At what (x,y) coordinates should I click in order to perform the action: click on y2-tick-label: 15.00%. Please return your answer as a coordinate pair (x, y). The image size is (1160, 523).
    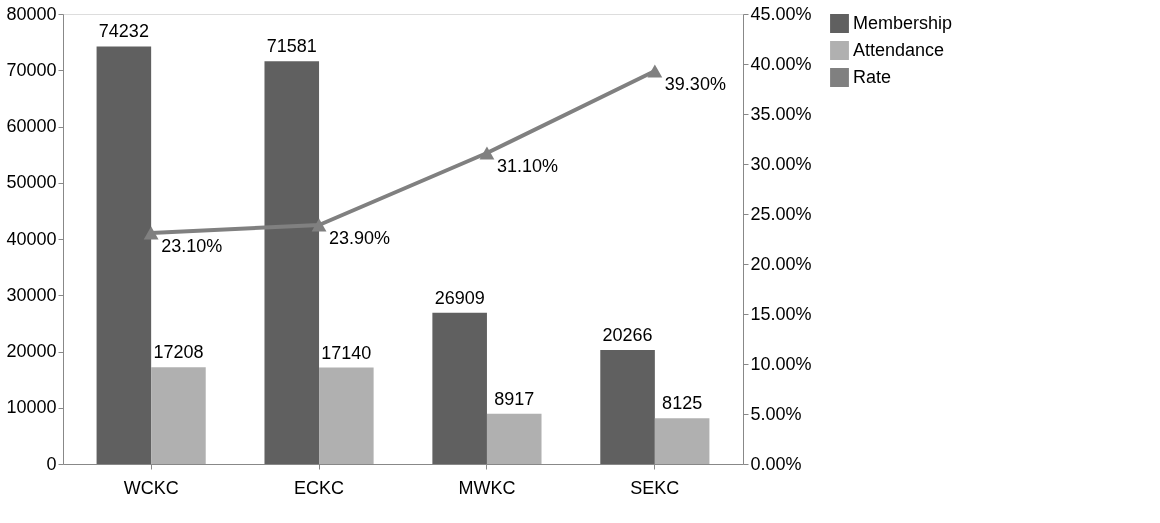
    Looking at the image, I should click on (781, 313).